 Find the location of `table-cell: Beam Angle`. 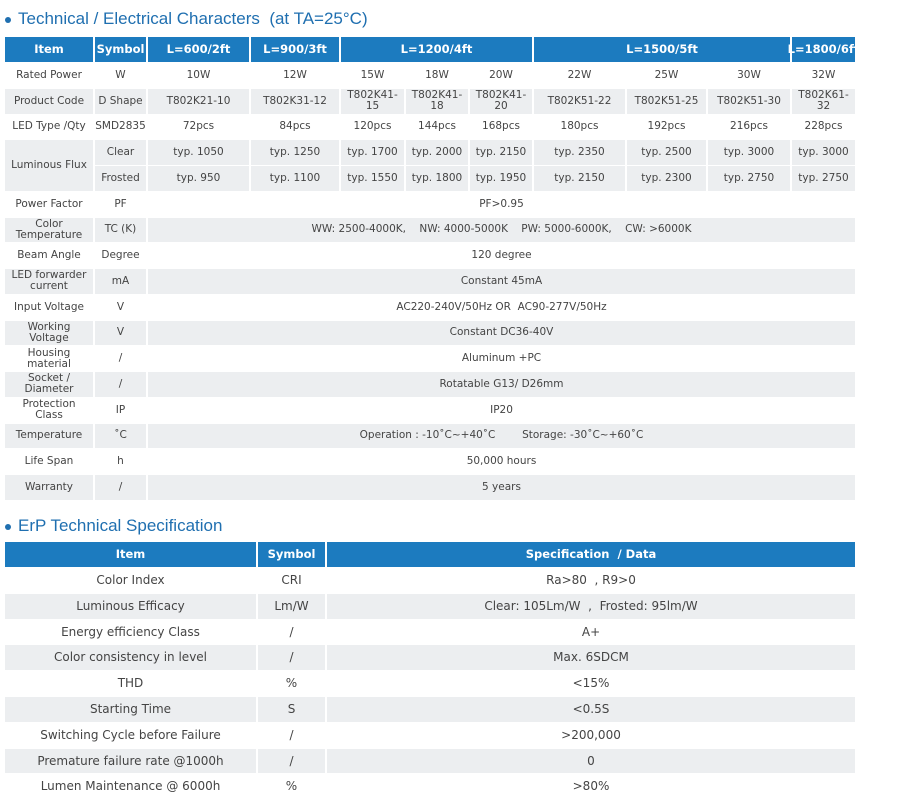

table-cell: Beam Angle is located at coordinates (49, 255).